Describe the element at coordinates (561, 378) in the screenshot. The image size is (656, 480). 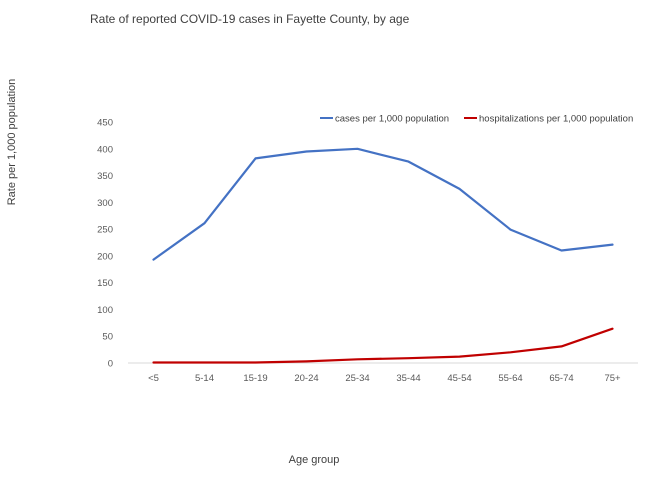
I see `x-tick-label: 65-74` at that location.